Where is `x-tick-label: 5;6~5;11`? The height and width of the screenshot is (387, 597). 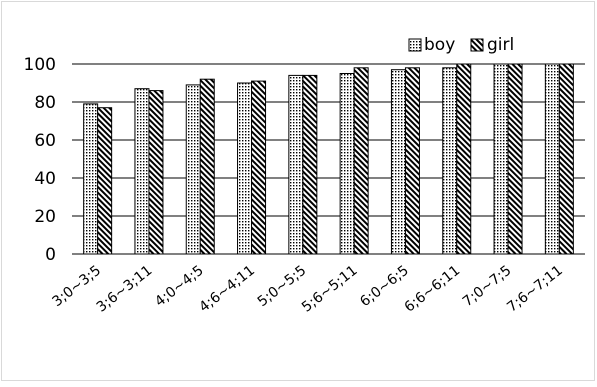 x-tick-label: 5;6~5;11 is located at coordinates (330, 289).